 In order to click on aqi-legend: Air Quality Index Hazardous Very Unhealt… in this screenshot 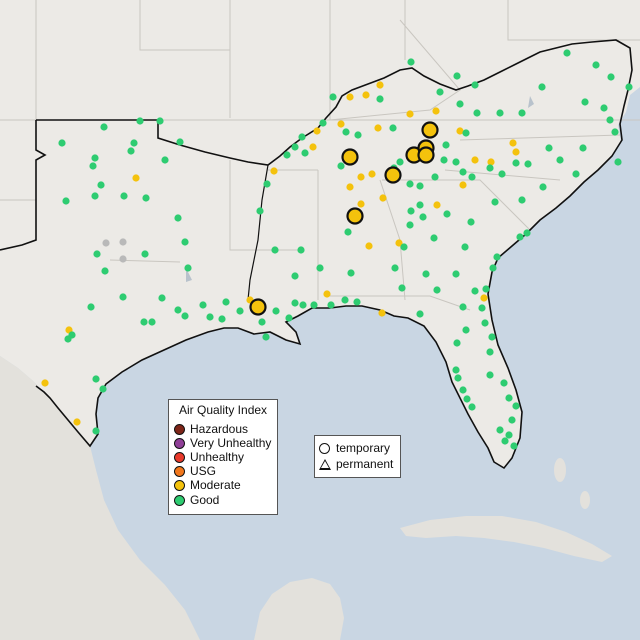, I will do `click(223, 457)`.